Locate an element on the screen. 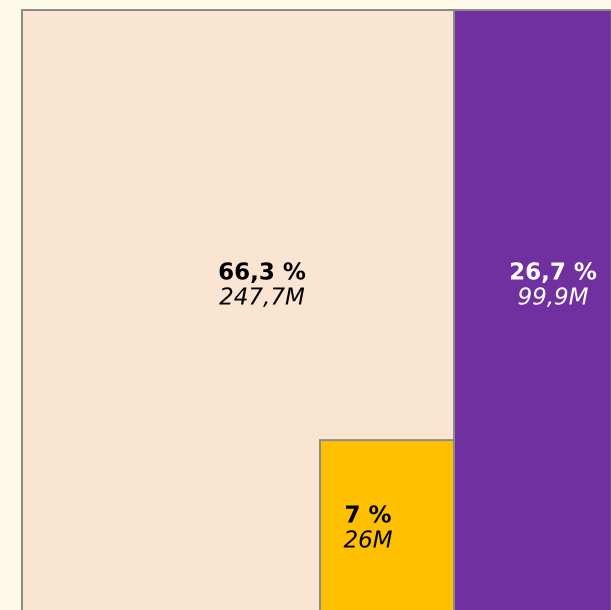 This screenshot has height=610, width=611. value-label: 26M is located at coordinates (367, 541).